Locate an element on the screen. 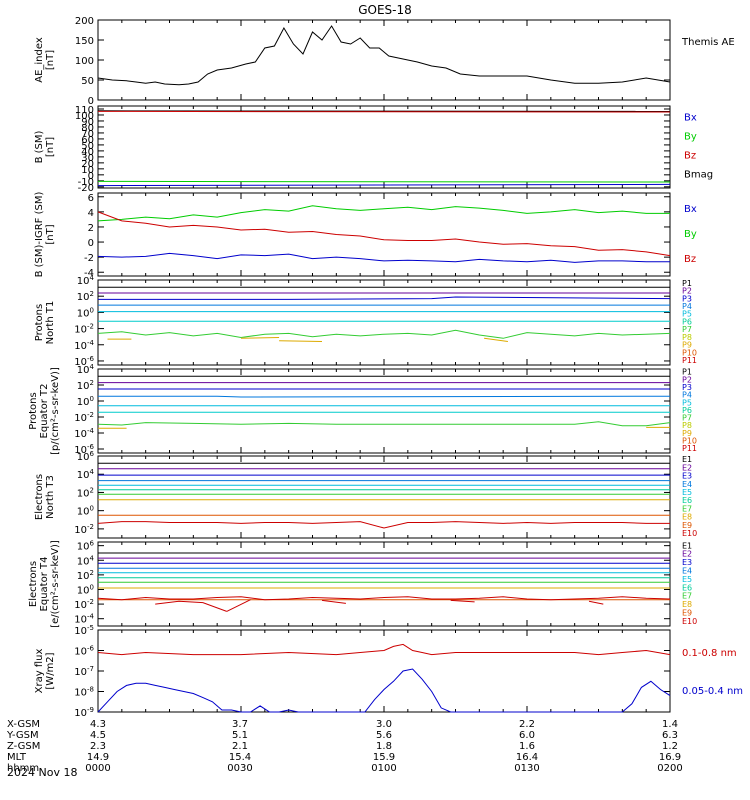  ephemeris-value: 4.3 is located at coordinates (98, 724).